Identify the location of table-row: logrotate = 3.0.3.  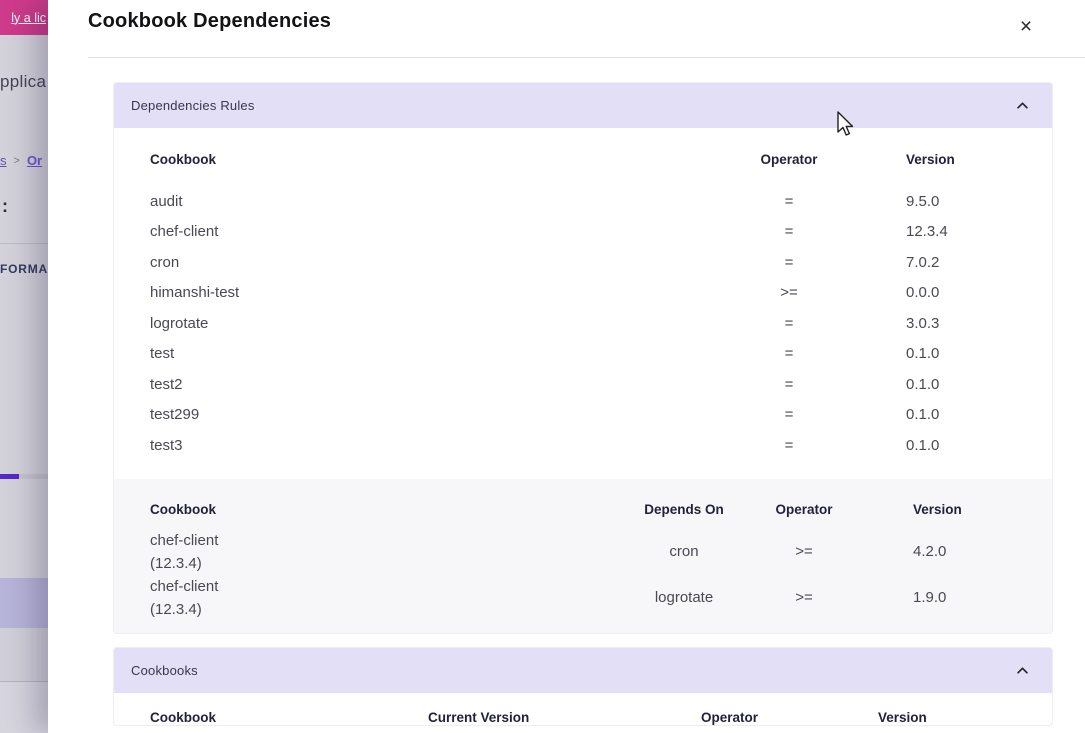
(583, 323).